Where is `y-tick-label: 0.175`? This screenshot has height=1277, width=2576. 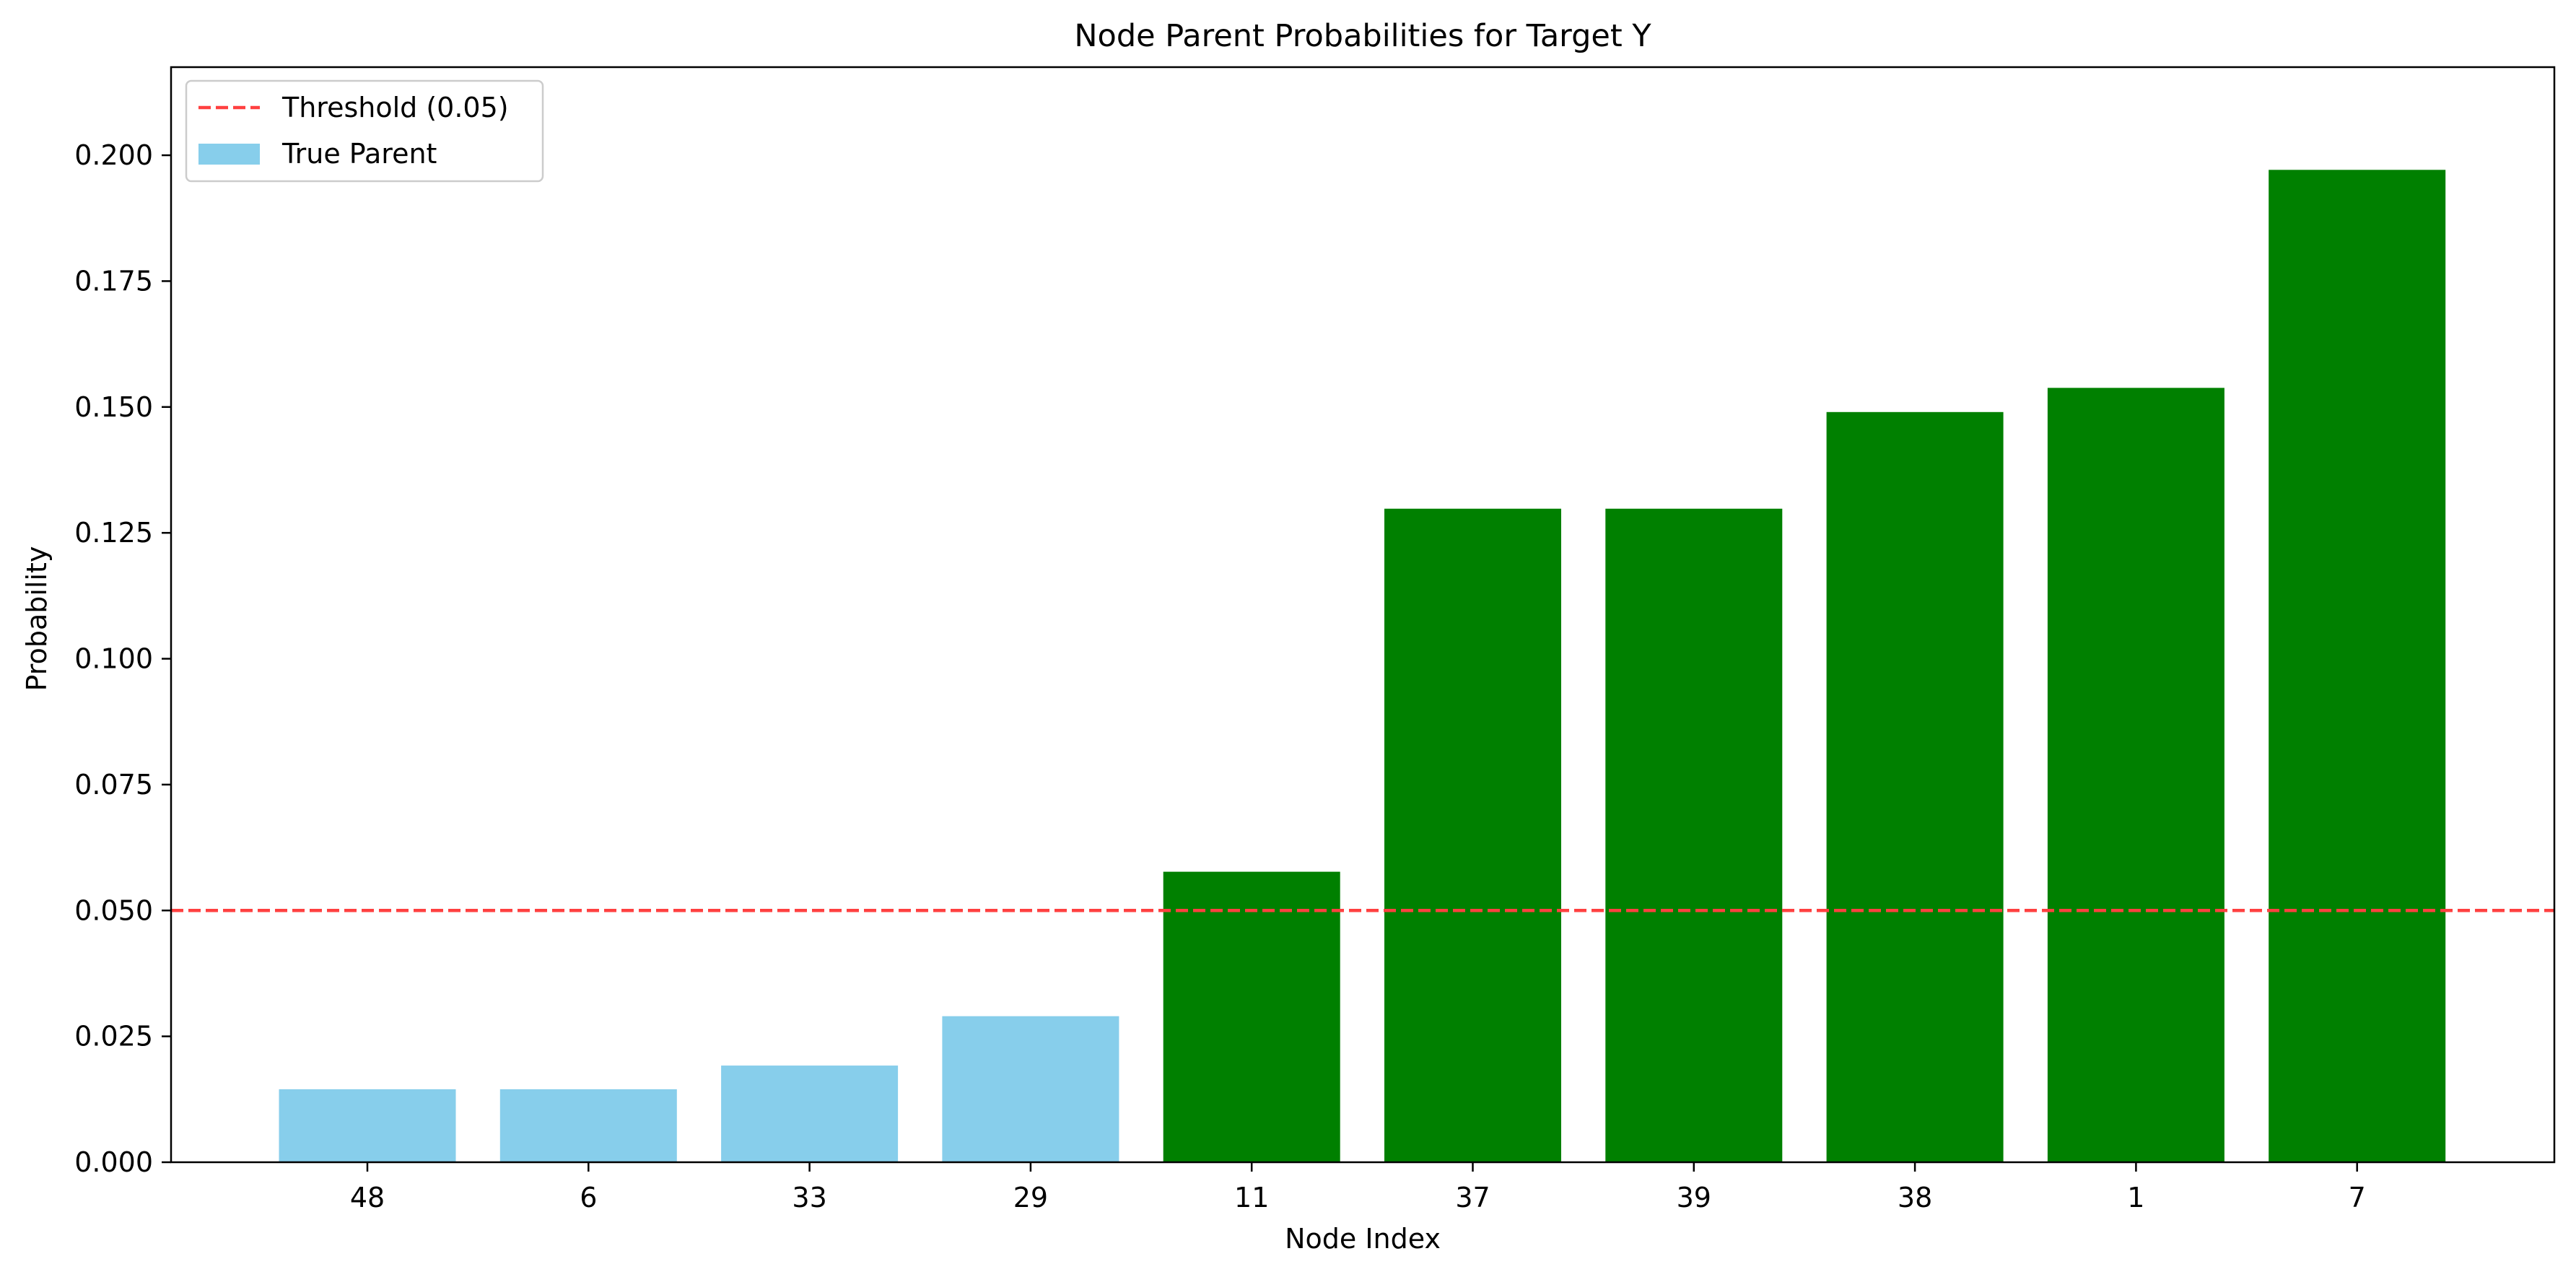 y-tick-label: 0.175 is located at coordinates (113, 281).